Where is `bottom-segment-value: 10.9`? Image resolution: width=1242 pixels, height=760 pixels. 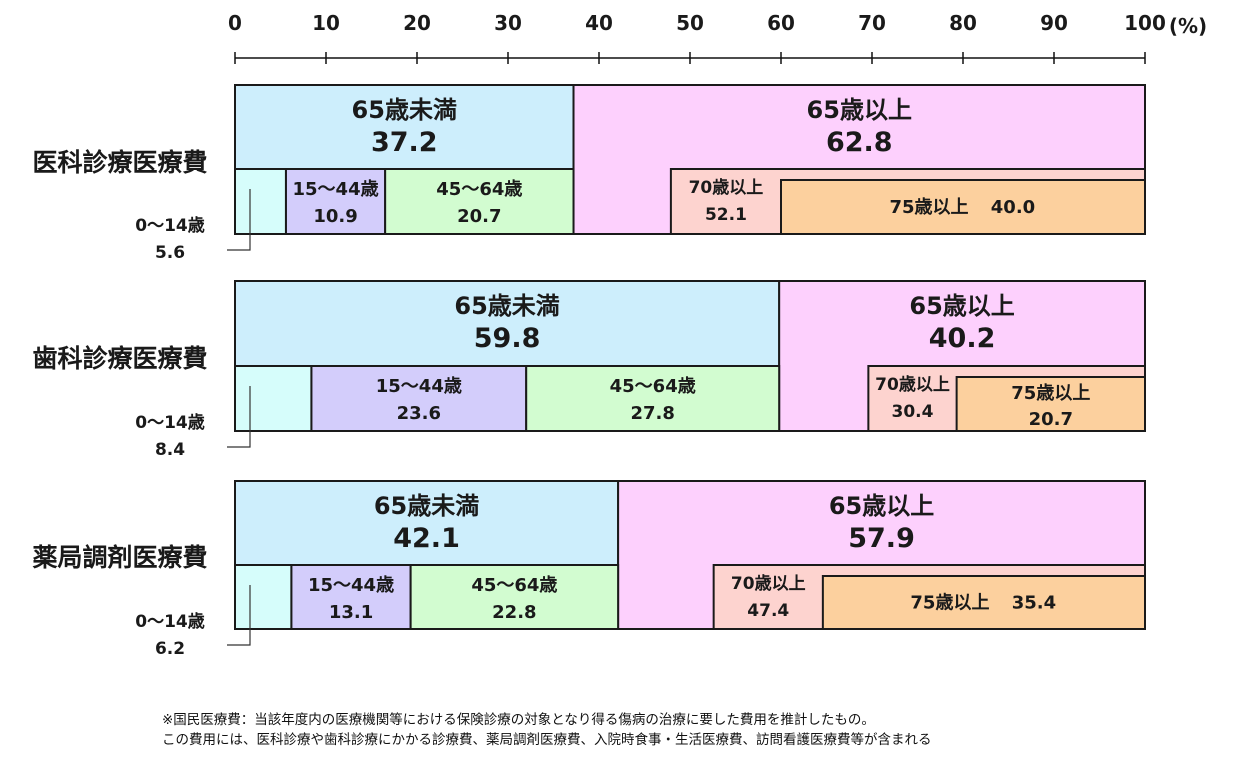
bottom-segment-value: 10.9 is located at coordinates (335, 216).